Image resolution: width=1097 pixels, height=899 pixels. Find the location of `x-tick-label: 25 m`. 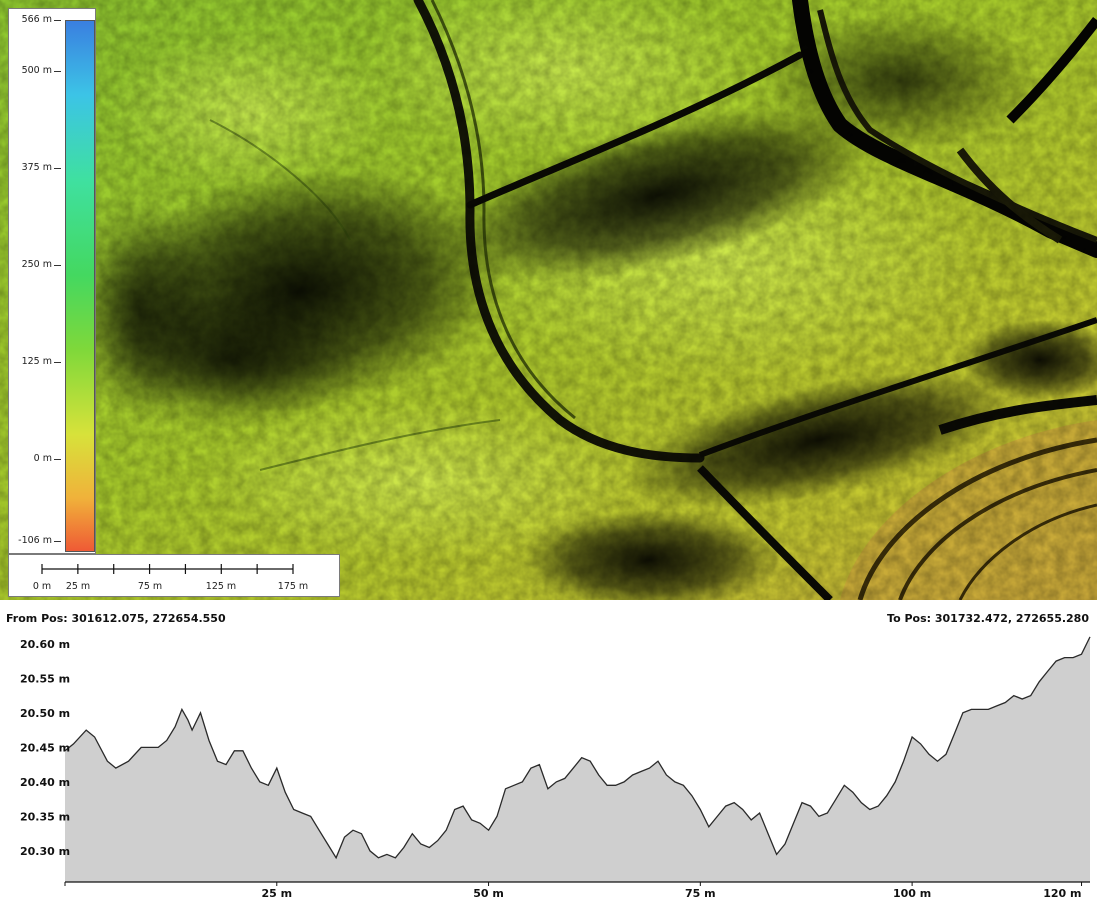

x-tick-label: 25 m is located at coordinates (276, 893).